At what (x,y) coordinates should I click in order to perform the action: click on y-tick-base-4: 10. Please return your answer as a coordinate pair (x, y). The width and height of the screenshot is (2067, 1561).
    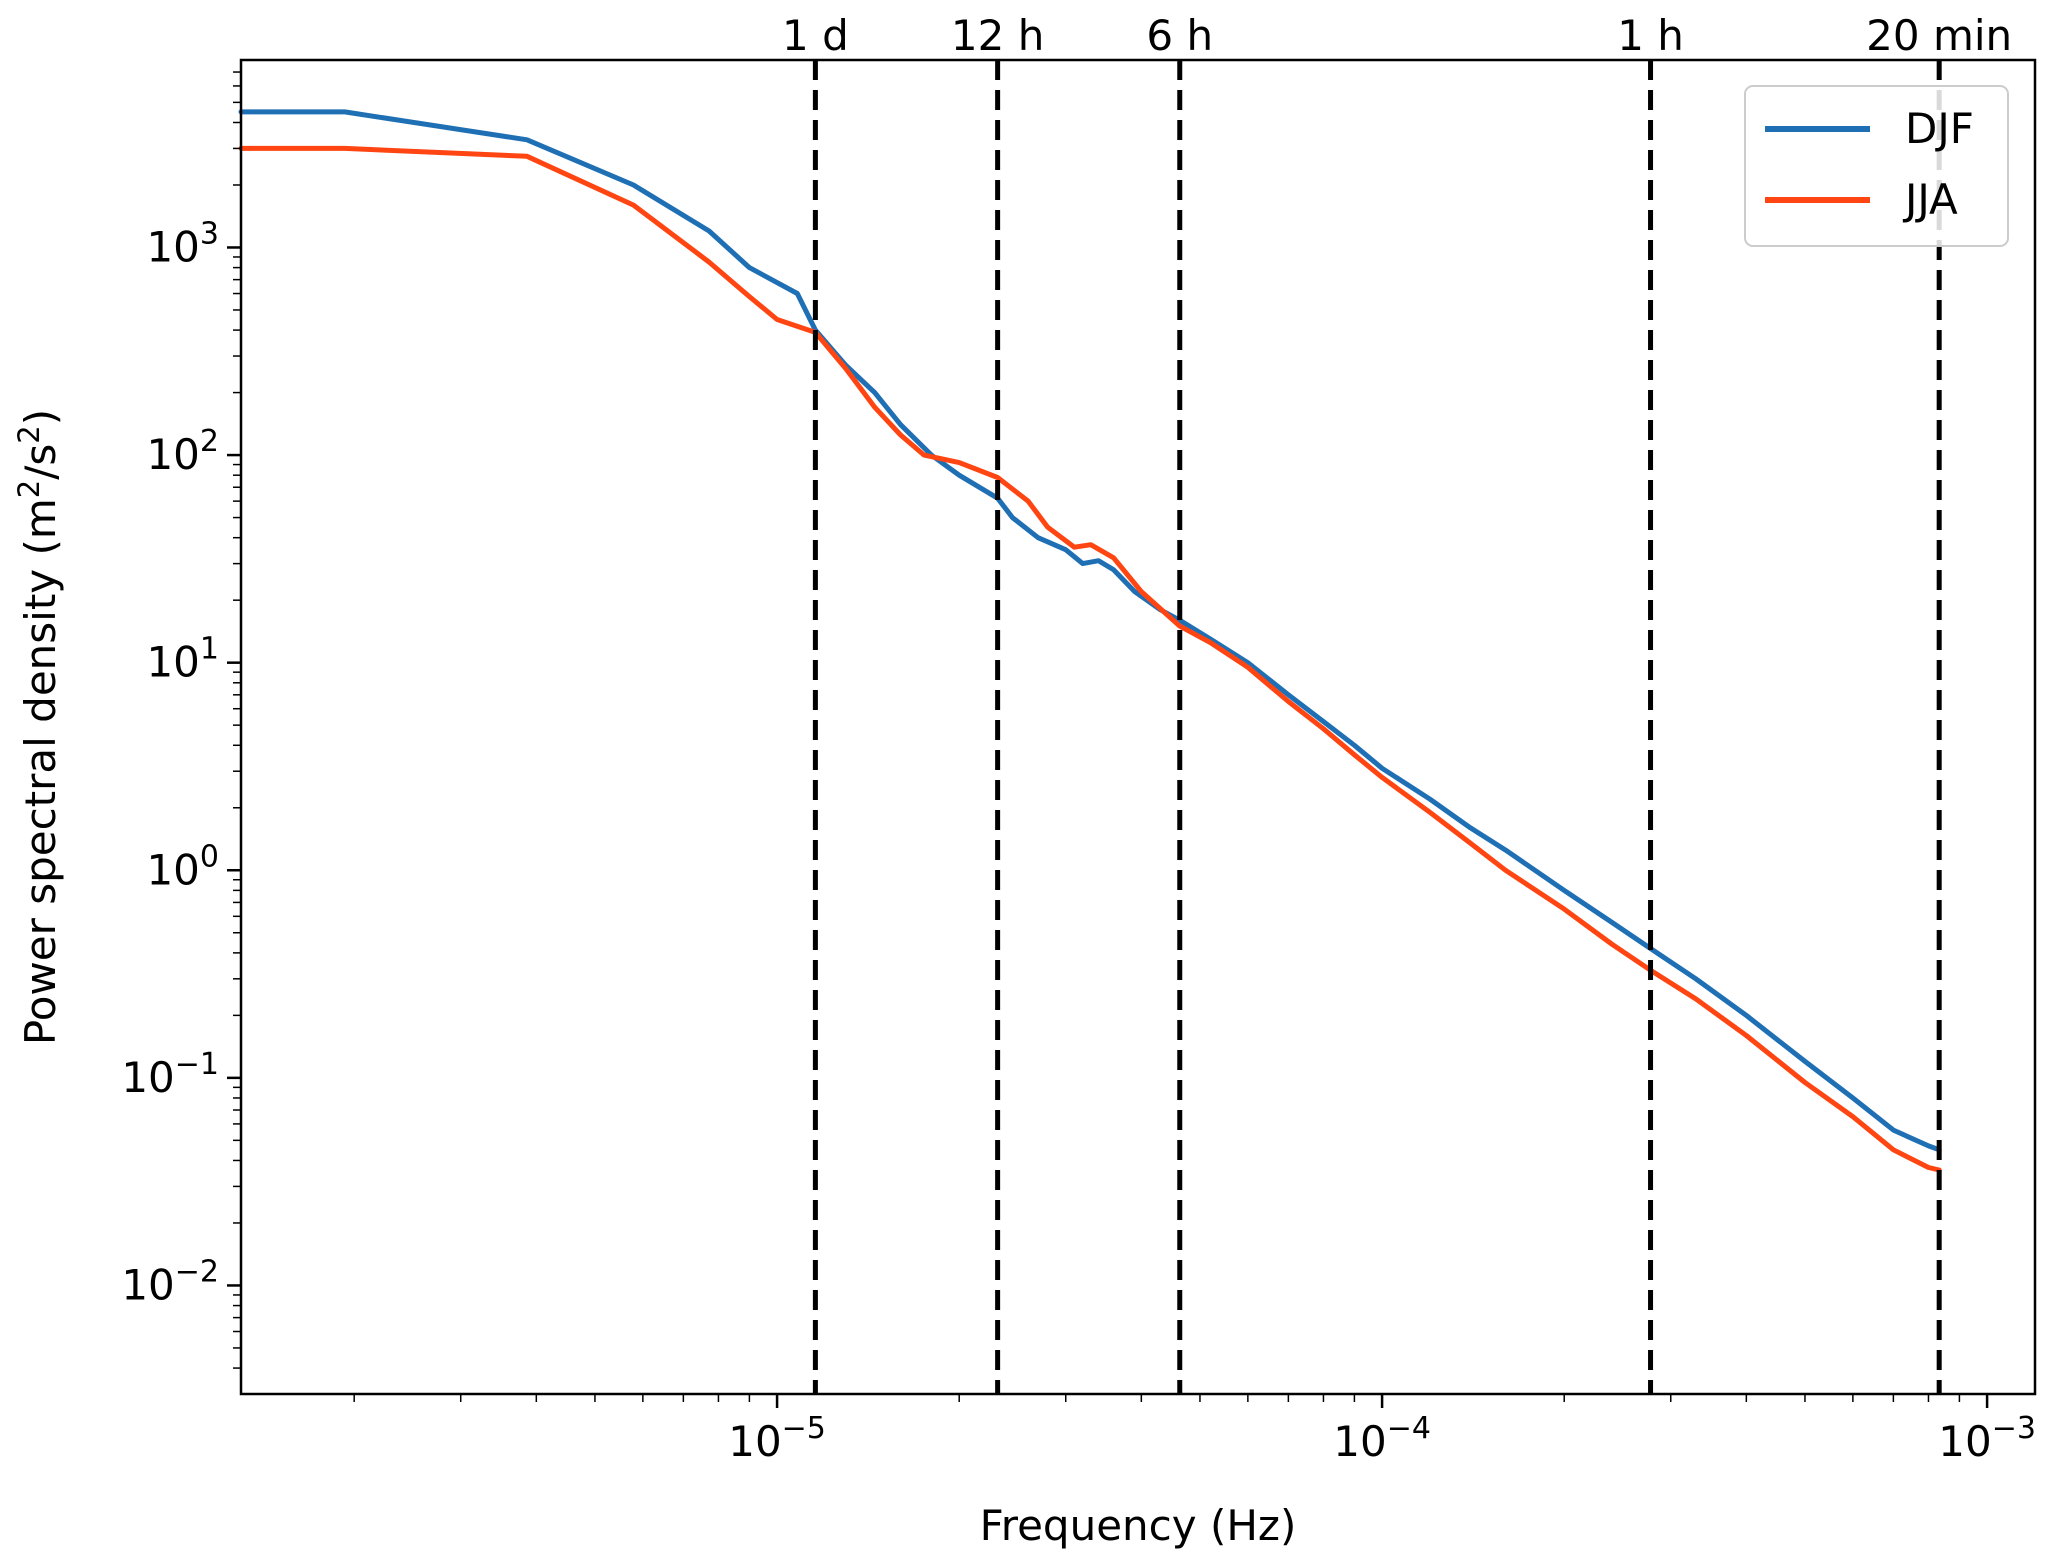
    Looking at the image, I should click on (147, 1077).